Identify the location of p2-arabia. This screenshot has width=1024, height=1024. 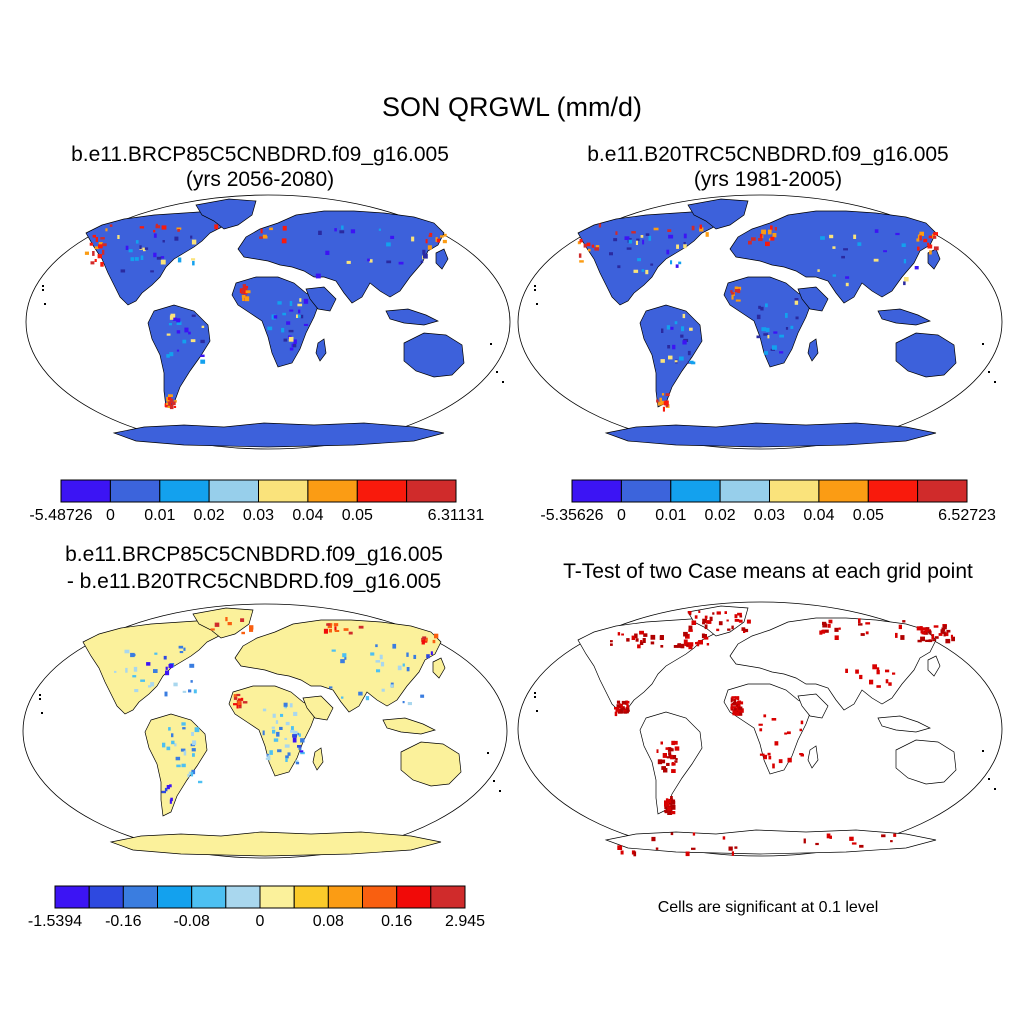
(813, 299).